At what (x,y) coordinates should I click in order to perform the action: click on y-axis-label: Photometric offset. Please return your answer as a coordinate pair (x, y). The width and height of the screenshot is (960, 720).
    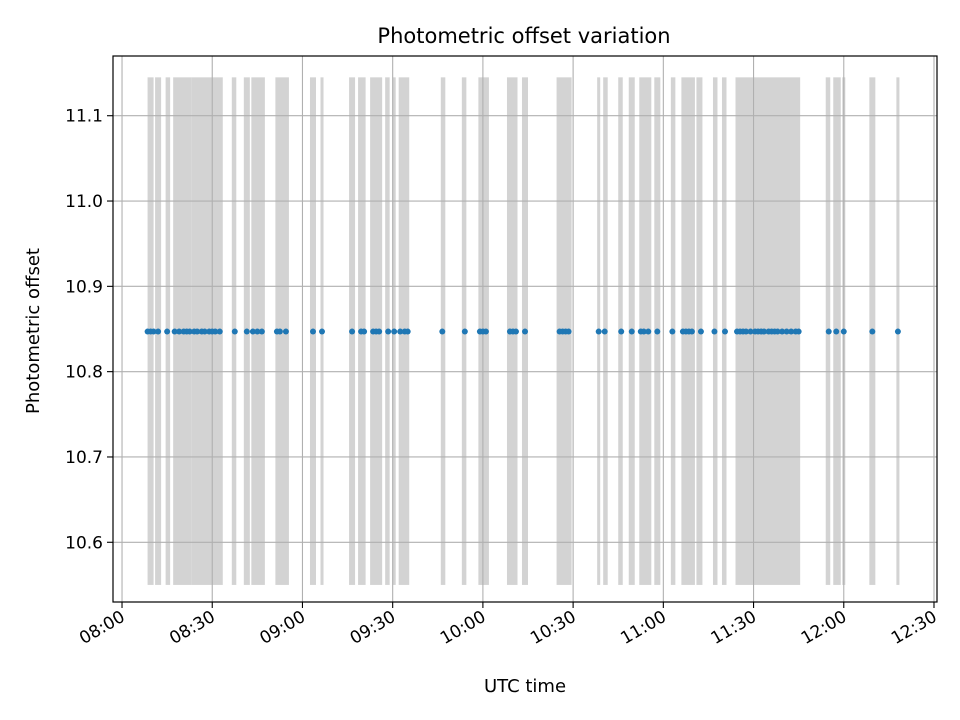
    Looking at the image, I should click on (33, 331).